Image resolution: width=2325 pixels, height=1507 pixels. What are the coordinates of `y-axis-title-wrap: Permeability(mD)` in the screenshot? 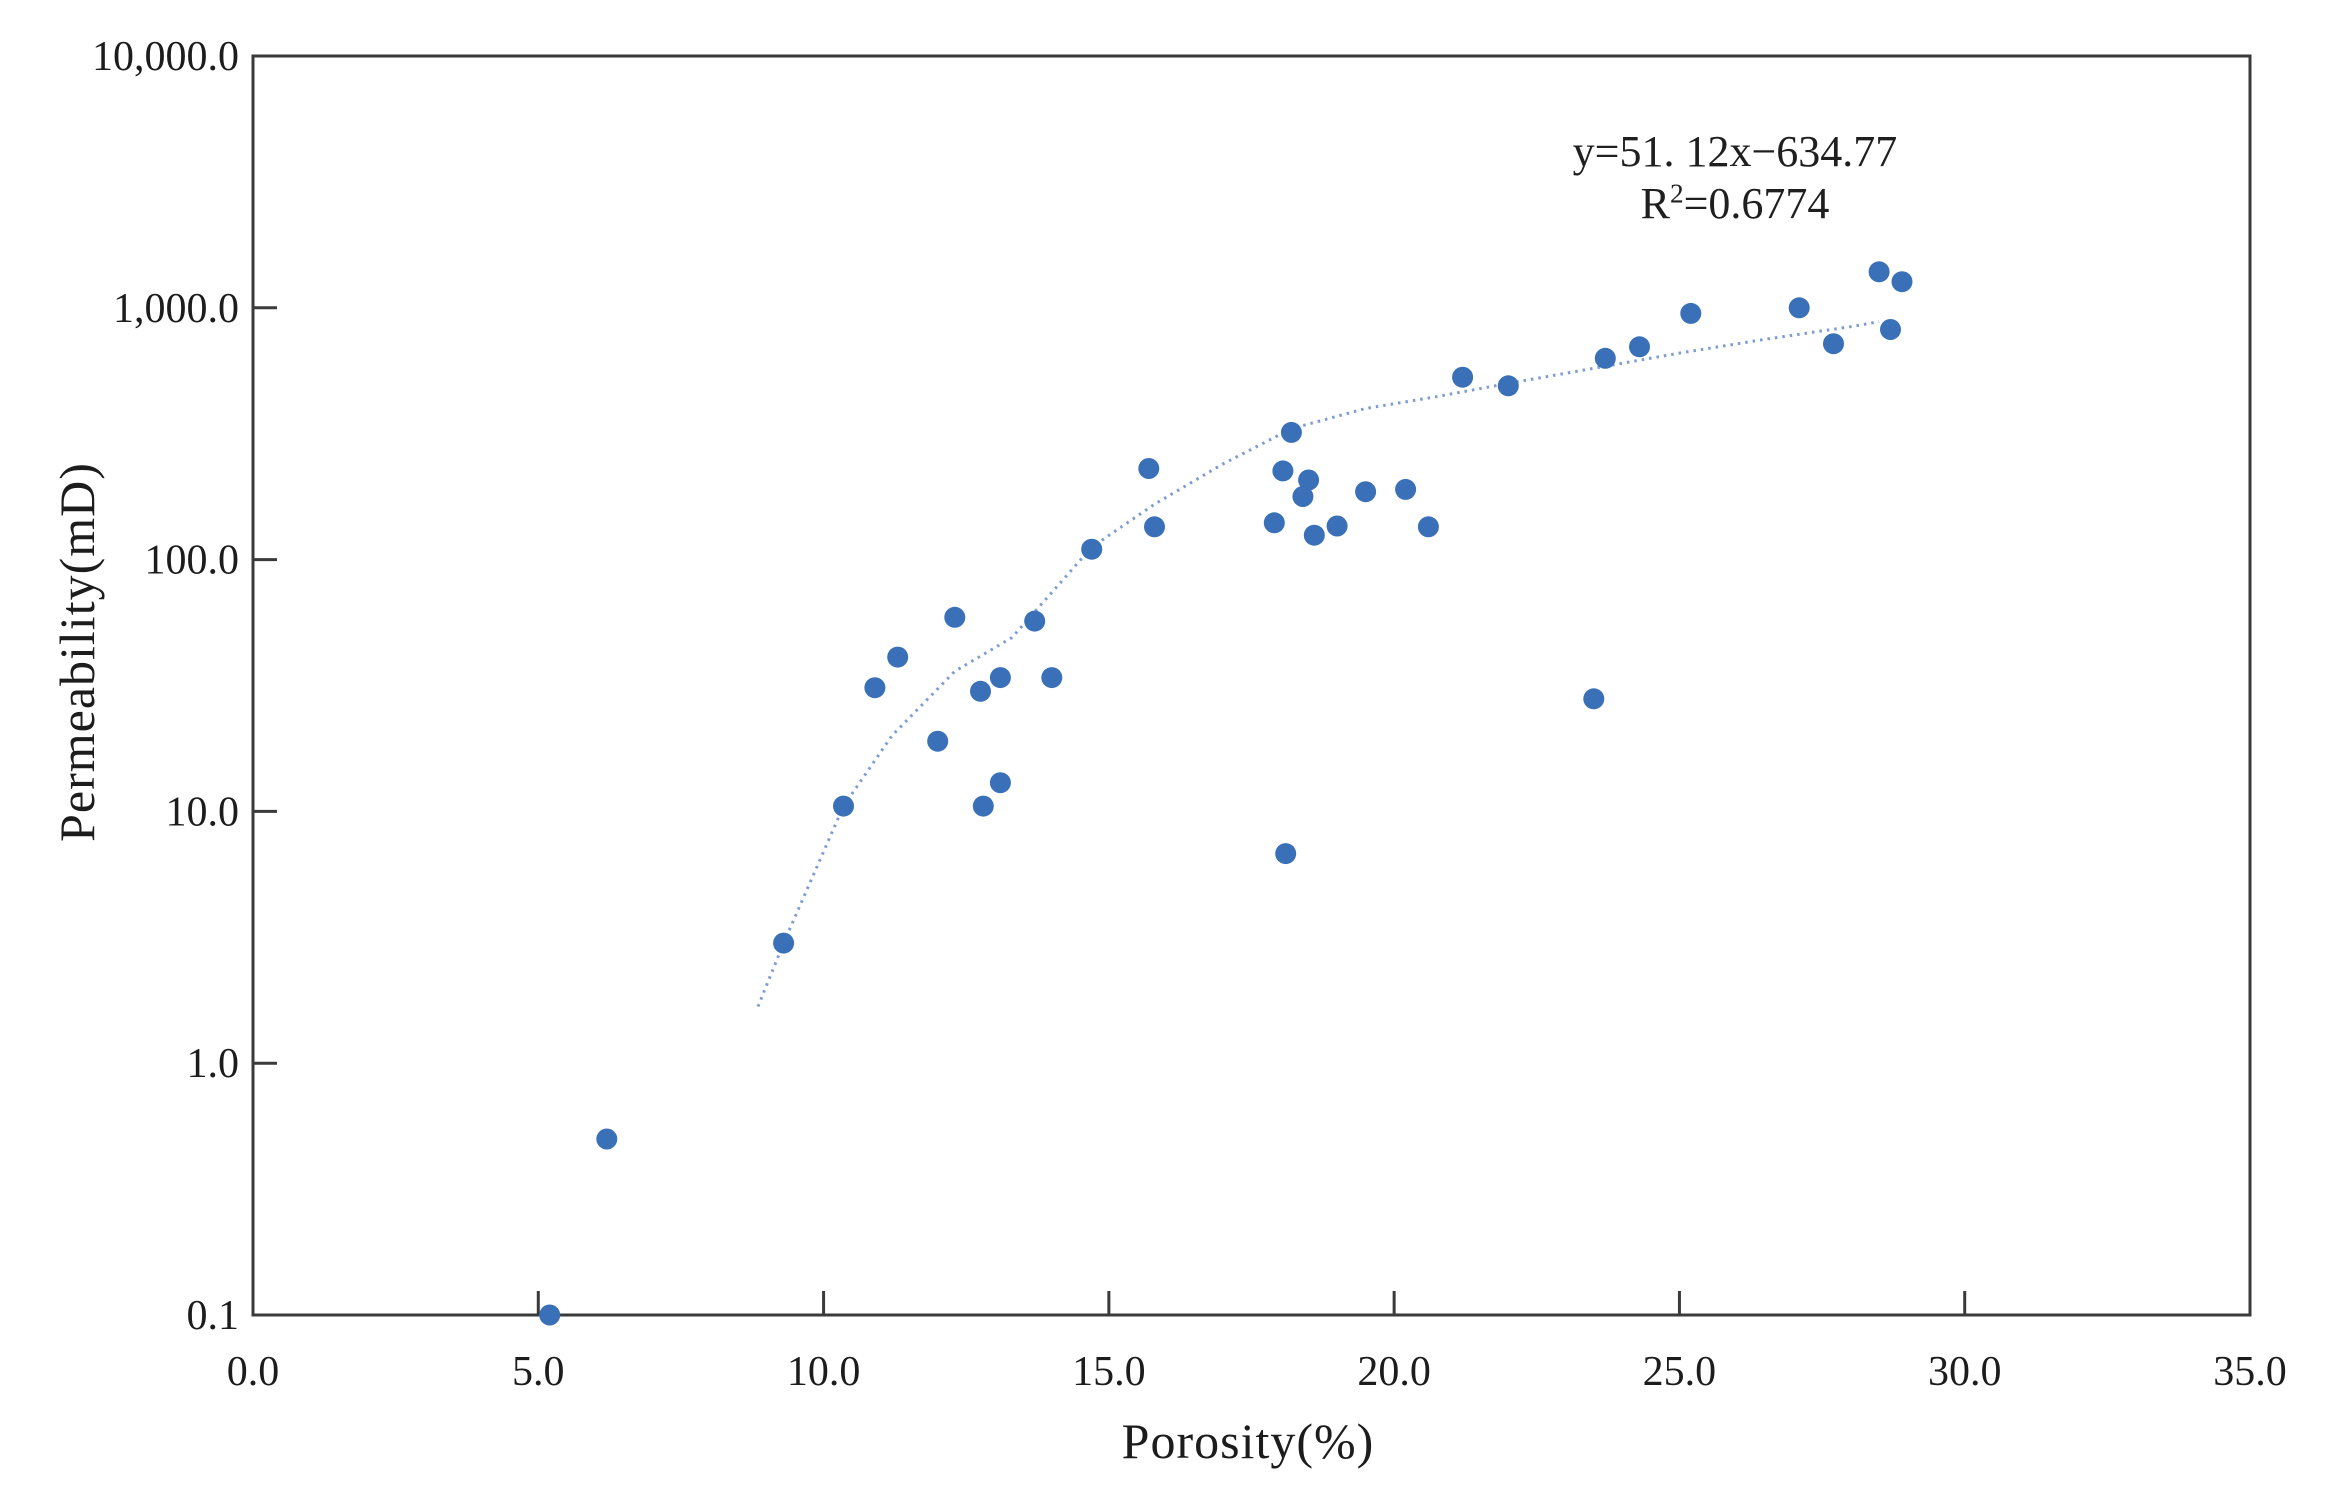 It's located at (78, 652).